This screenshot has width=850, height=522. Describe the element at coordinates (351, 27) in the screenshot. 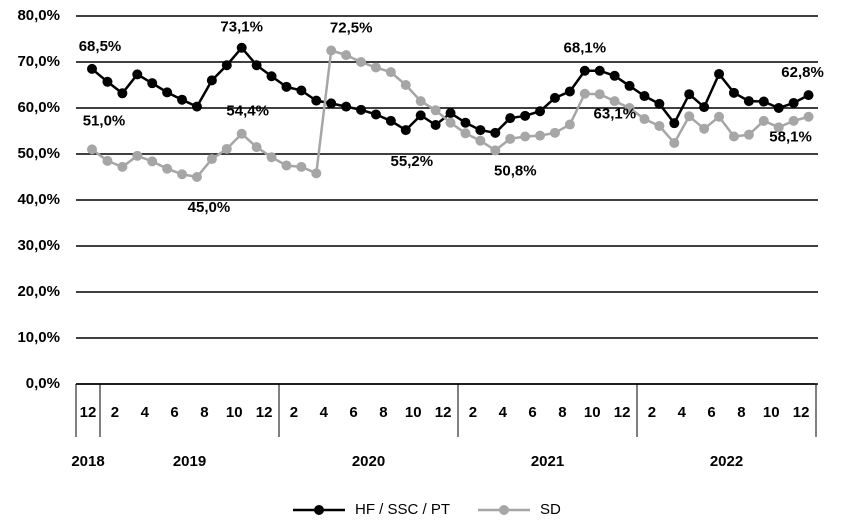

I see `data-label: 72,5%` at that location.